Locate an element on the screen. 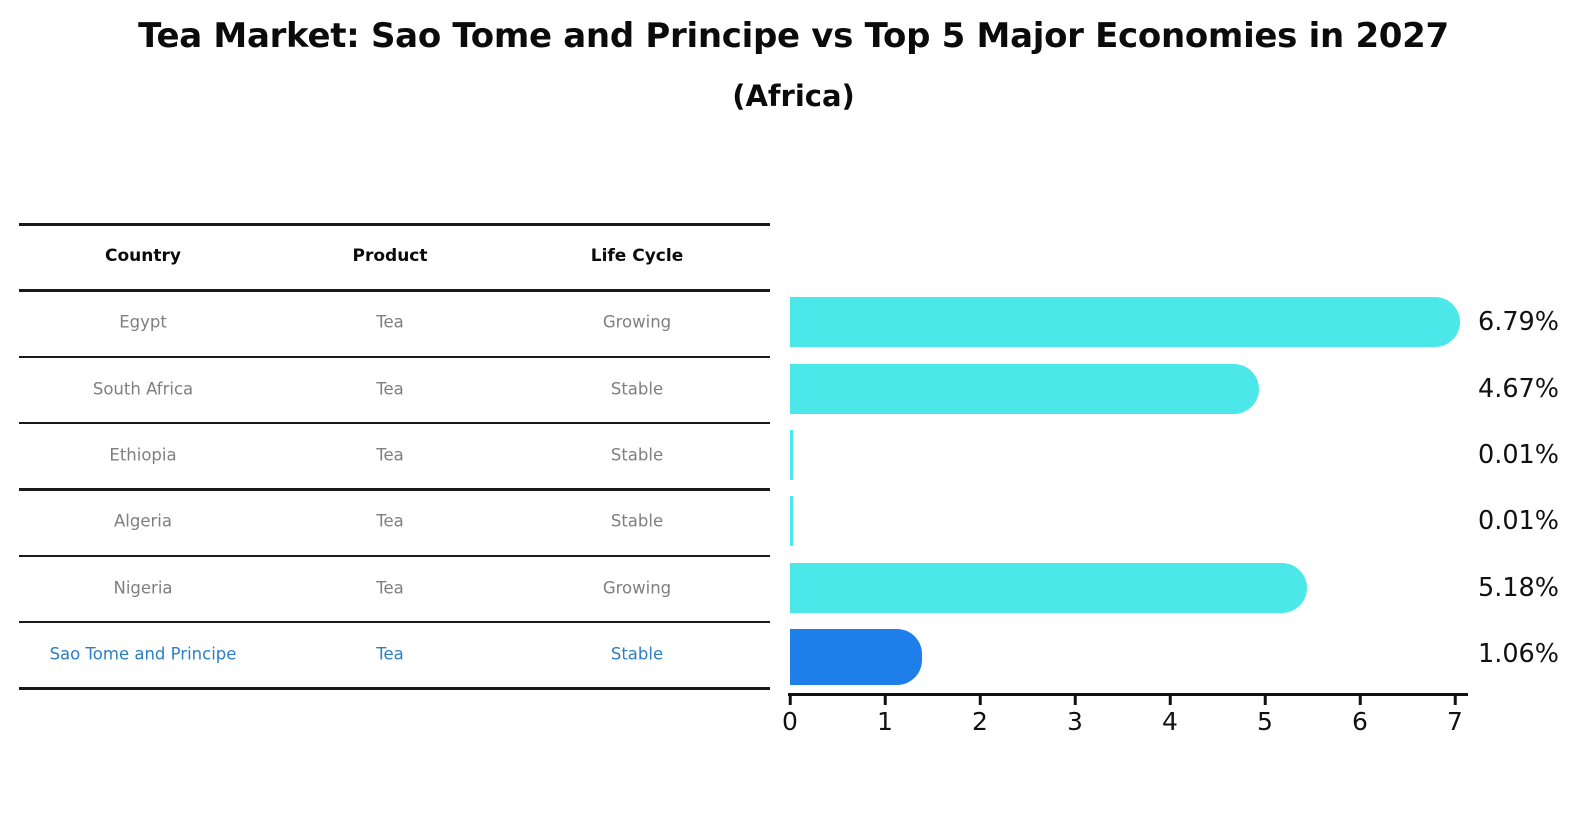 This screenshot has width=1587, height=823. x-tick-label-7: 7 is located at coordinates (1455, 721).